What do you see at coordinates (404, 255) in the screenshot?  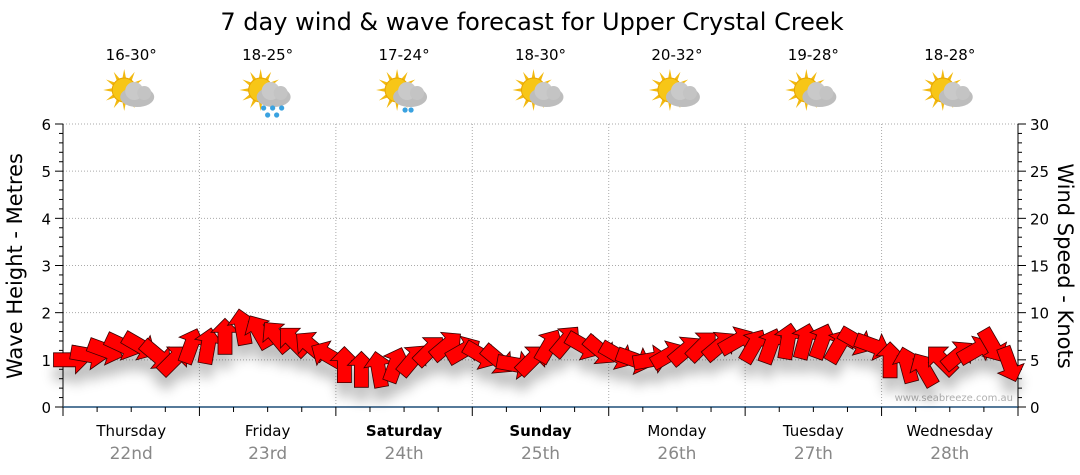 I see `day-column: 17-24° Saturday 24th` at bounding box center [404, 255].